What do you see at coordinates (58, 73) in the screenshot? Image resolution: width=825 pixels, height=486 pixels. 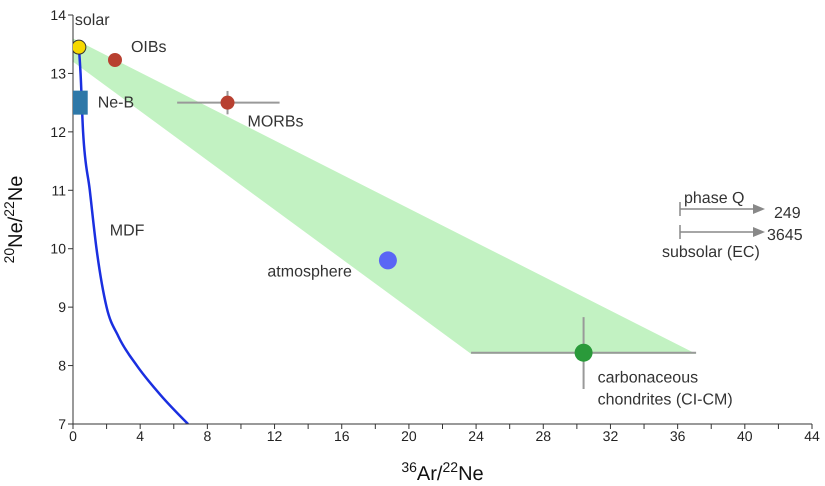 I see `y-tick-label: 13` at bounding box center [58, 73].